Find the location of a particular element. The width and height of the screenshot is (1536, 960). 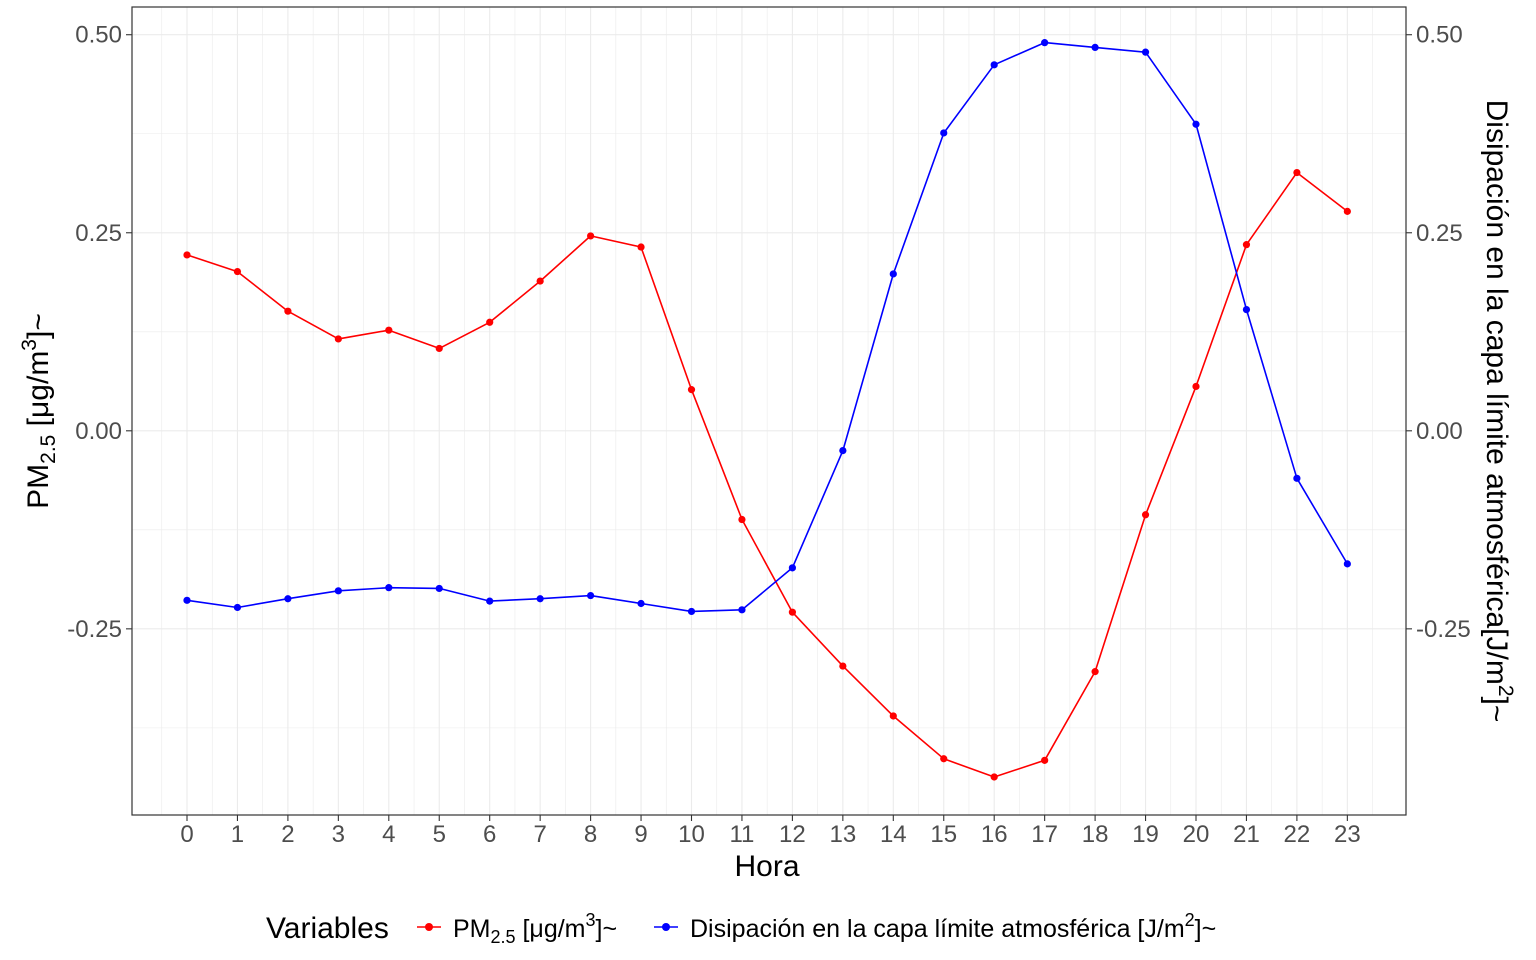

x-tick-label: 11 is located at coordinates (741, 834).